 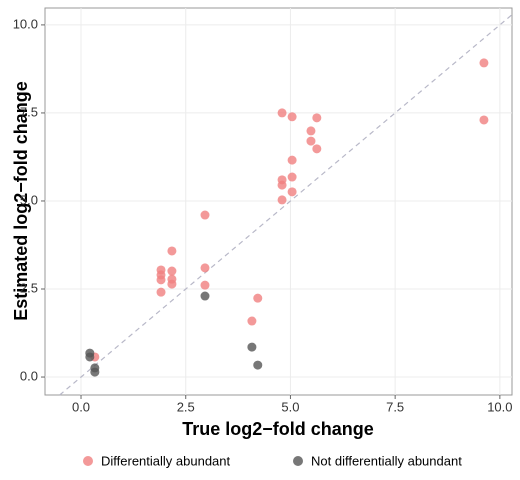 What do you see at coordinates (29, 111) in the screenshot?
I see `y-tick-label: 7.5` at bounding box center [29, 111].